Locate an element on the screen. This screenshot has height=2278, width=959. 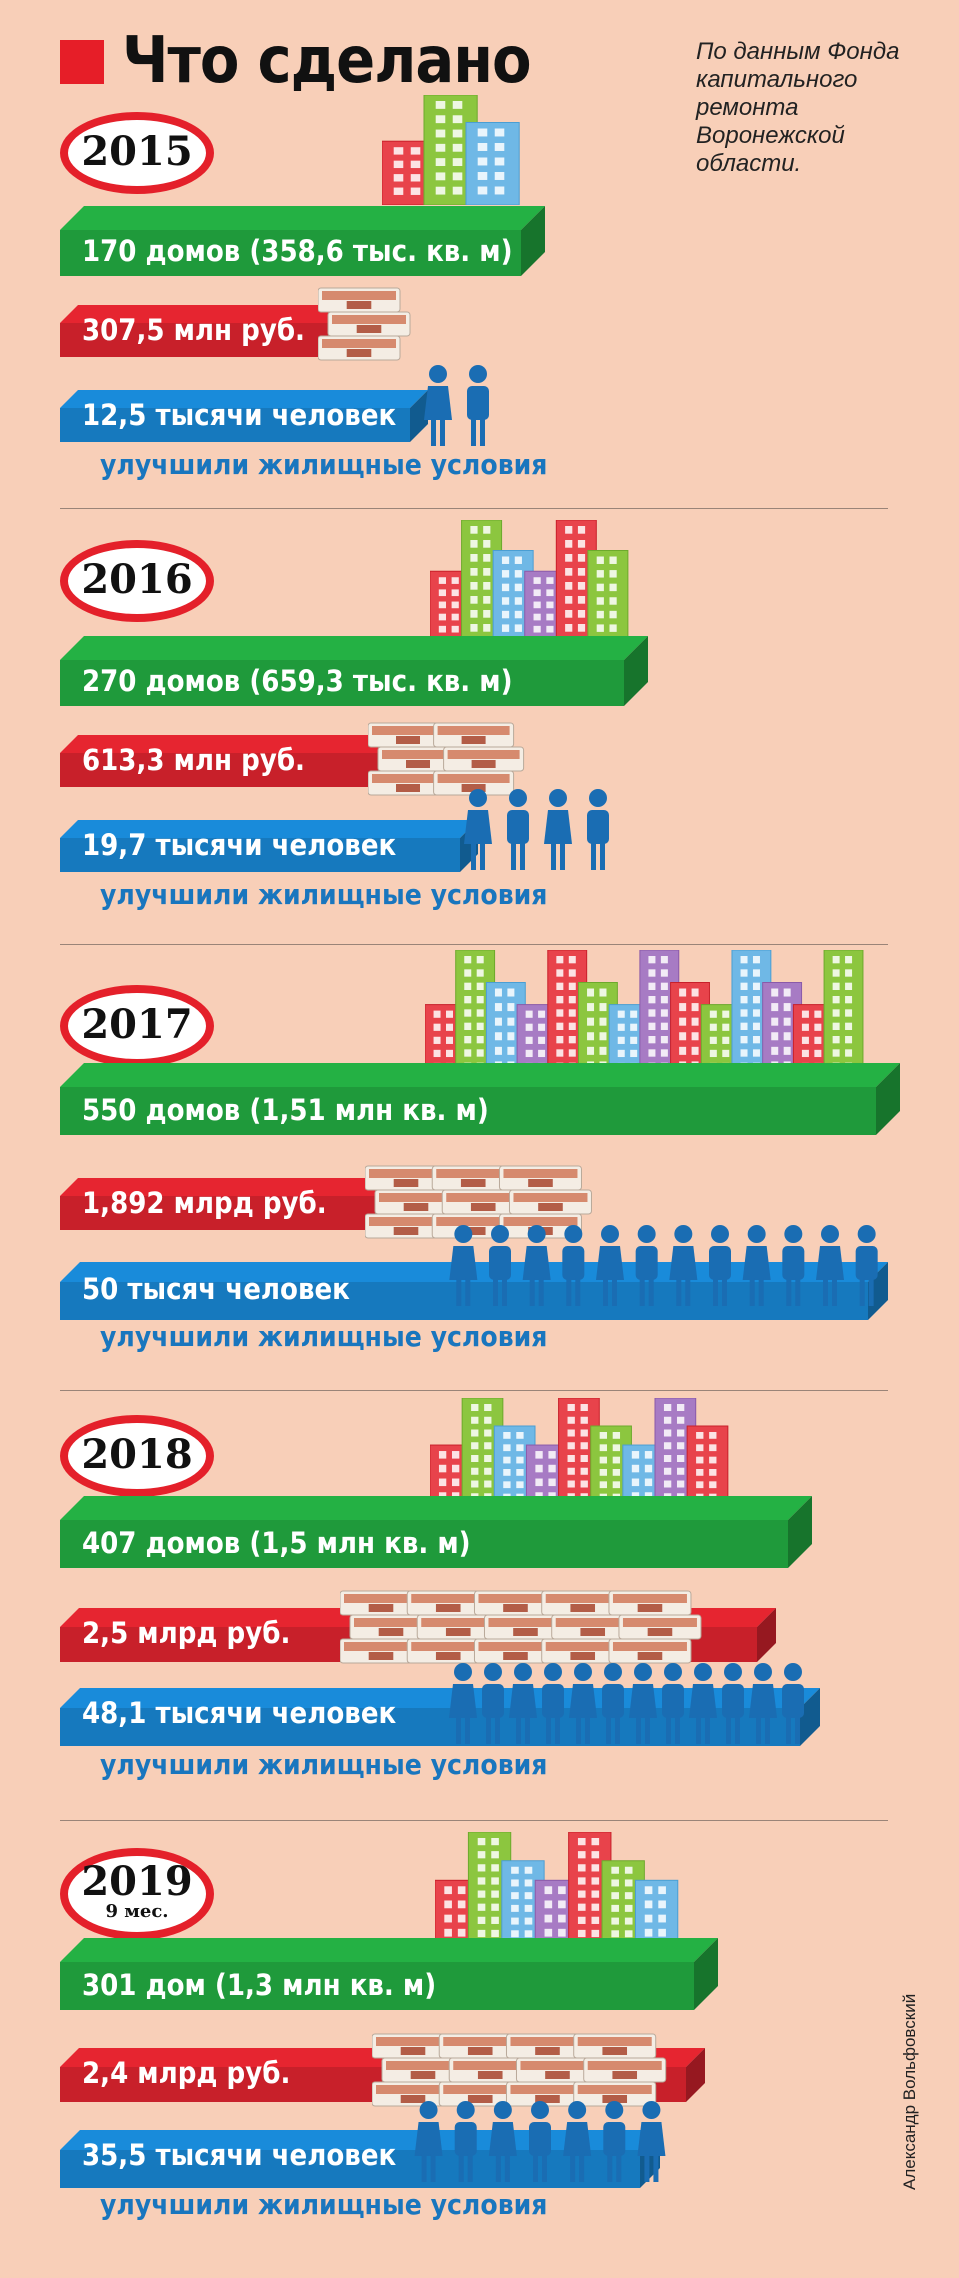
year-sublabel: 9 мес. is located at coordinates (137, 1911).